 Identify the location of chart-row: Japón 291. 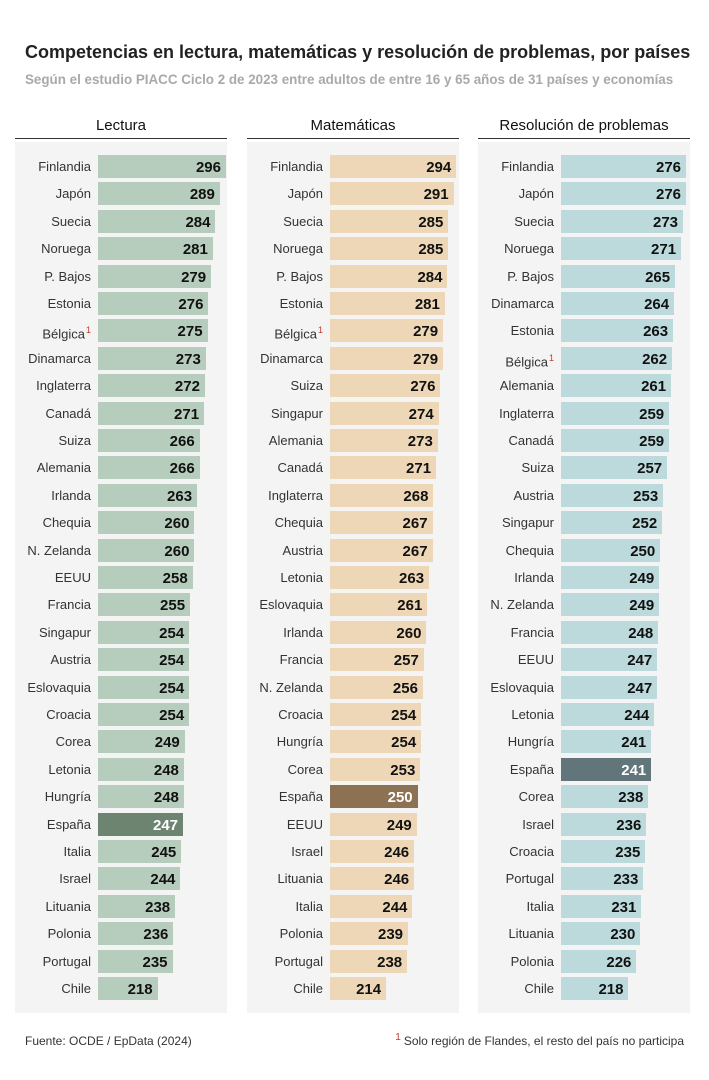
(353, 193).